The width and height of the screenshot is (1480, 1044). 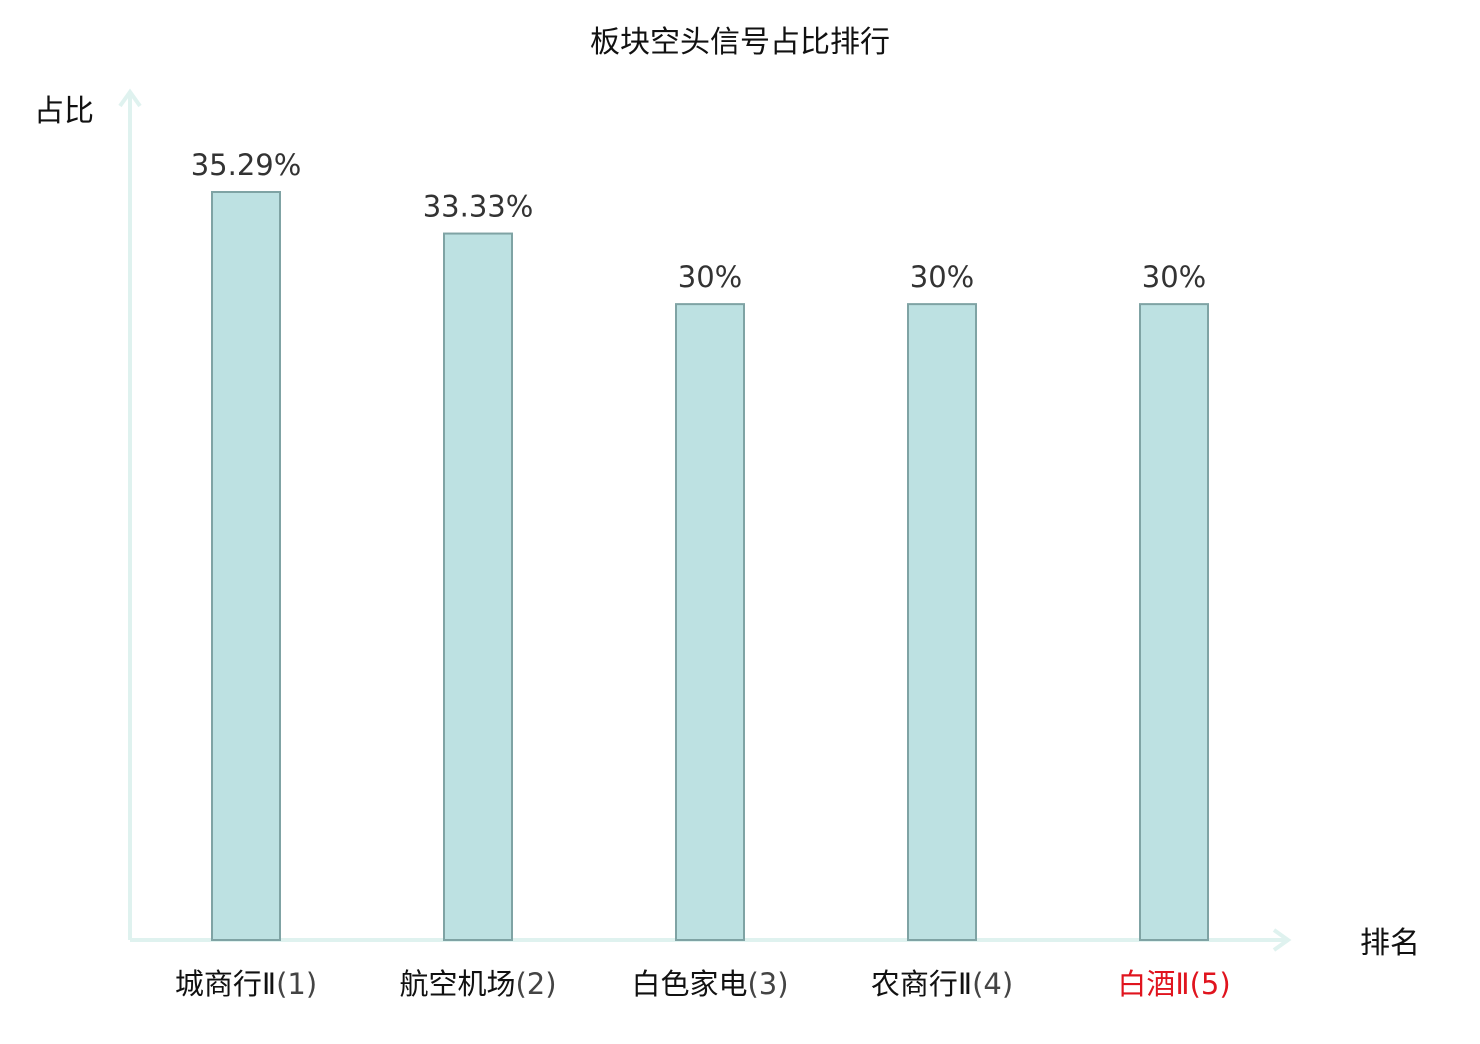 I want to click on chart-title: 板块空头信号占比排行, so click(x=740, y=42).